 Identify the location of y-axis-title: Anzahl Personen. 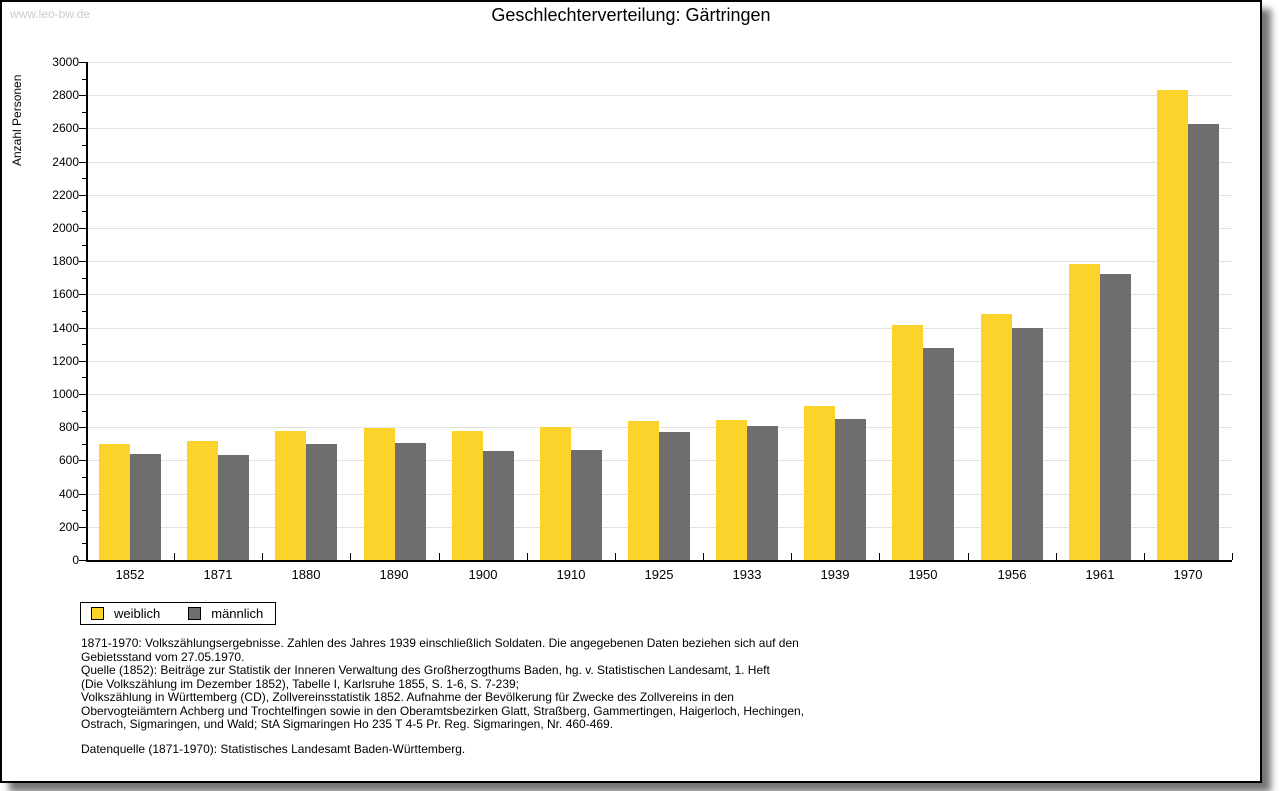
(17, 120).